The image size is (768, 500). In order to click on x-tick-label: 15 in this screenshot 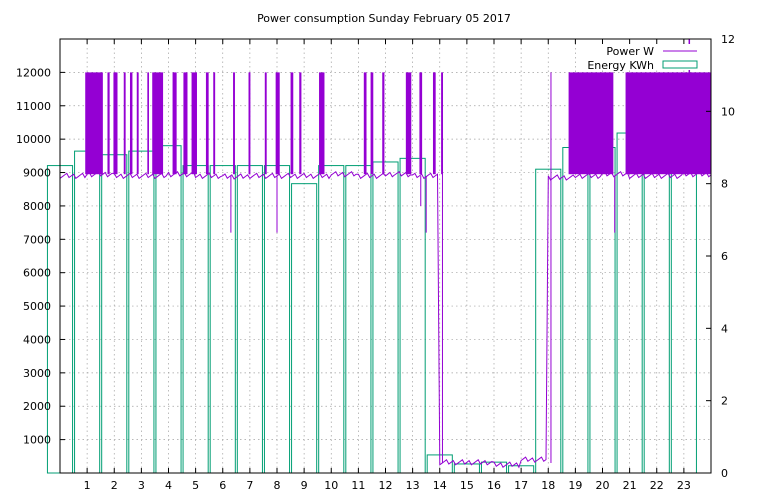, I will do `click(467, 485)`.